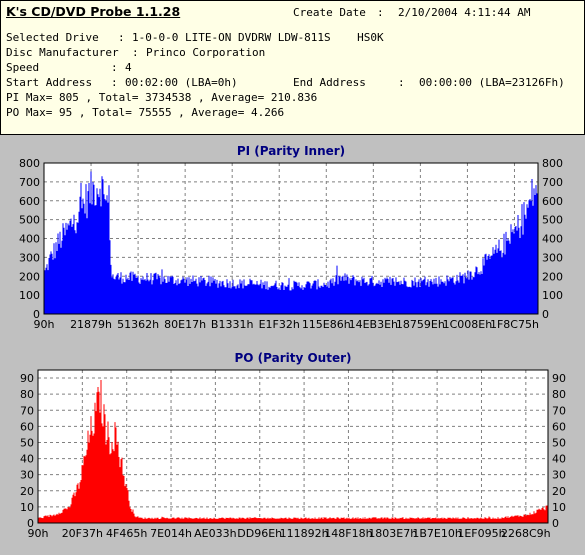 Image resolution: width=585 pixels, height=555 pixels. Describe the element at coordinates (27, 410) in the screenshot. I see `po-y-tick-left: 70` at that location.